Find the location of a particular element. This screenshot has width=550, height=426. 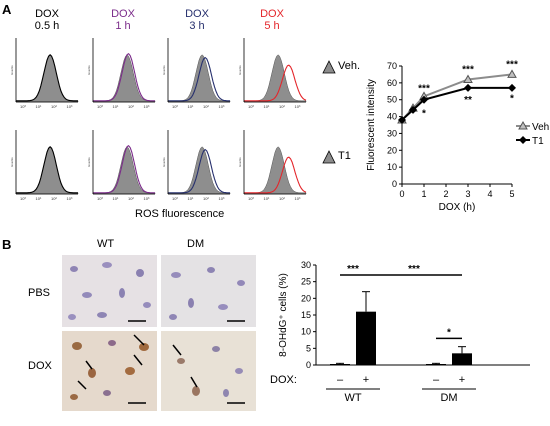

micrograph-dm-dox is located at coordinates (208, 371).